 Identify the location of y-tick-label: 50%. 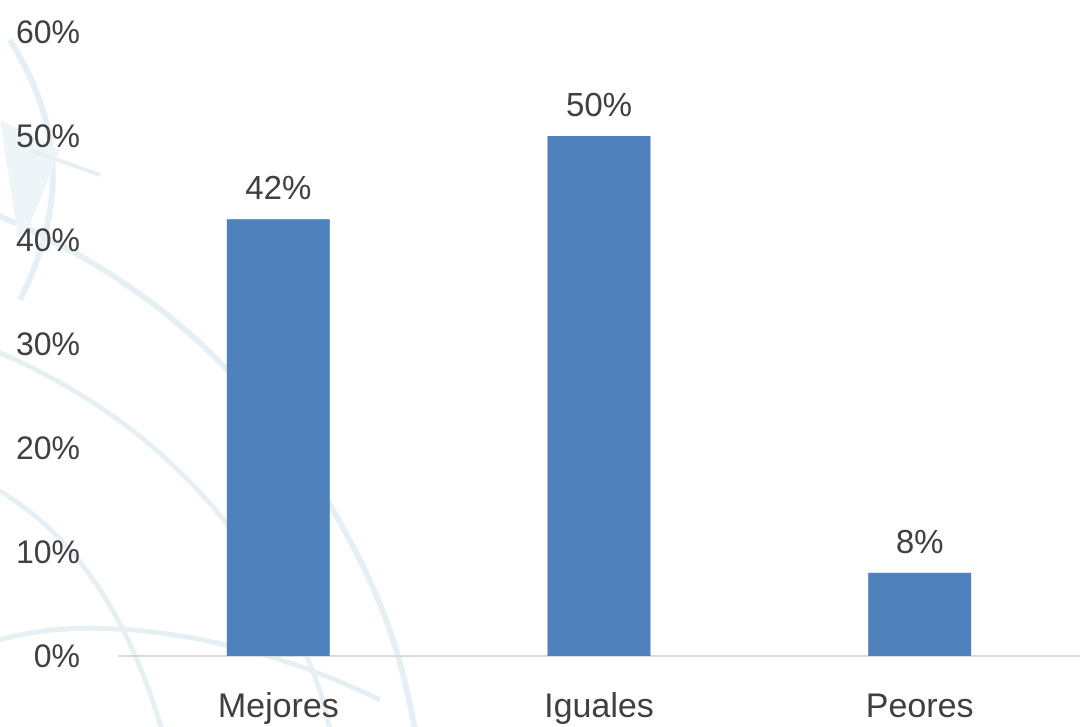
(48, 136).